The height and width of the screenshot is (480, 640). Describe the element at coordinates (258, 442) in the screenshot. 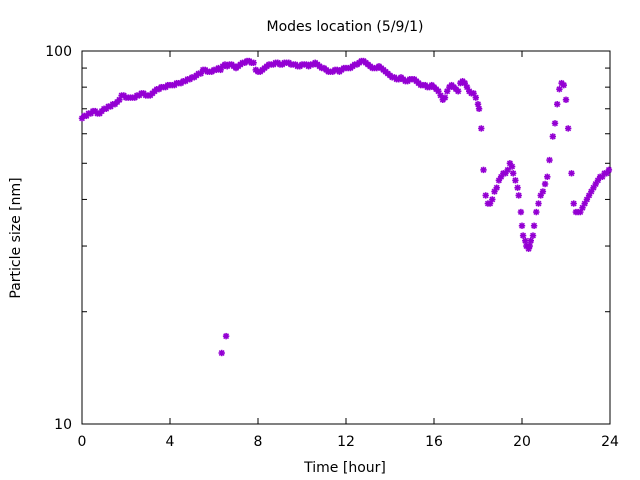

I see `x-tick-label: 8` at that location.